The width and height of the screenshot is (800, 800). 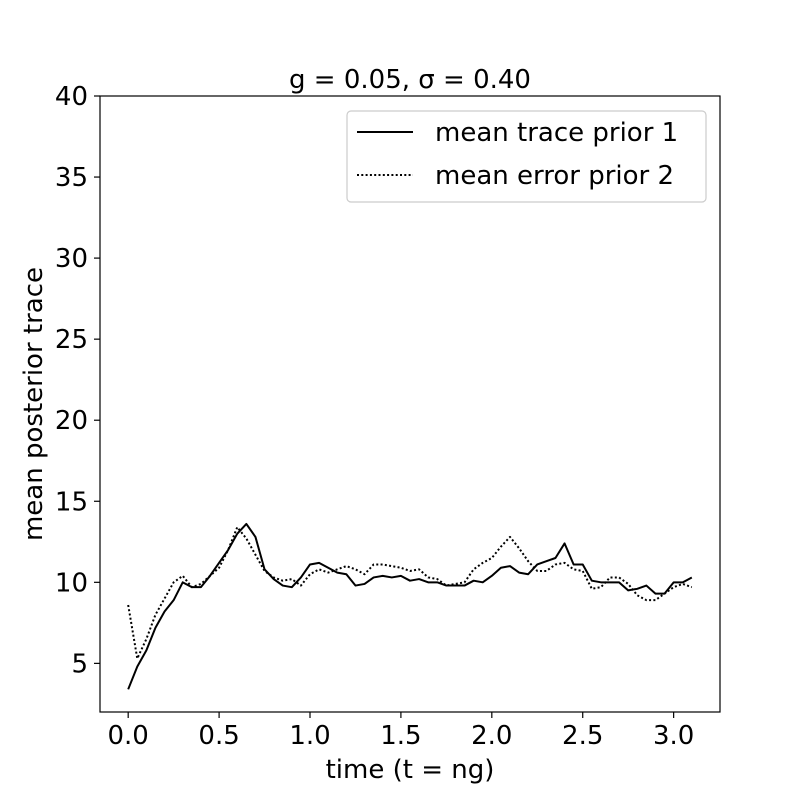 What do you see at coordinates (556, 133) in the screenshot?
I see `legend-label-series-1: mean trace prior 1` at bounding box center [556, 133].